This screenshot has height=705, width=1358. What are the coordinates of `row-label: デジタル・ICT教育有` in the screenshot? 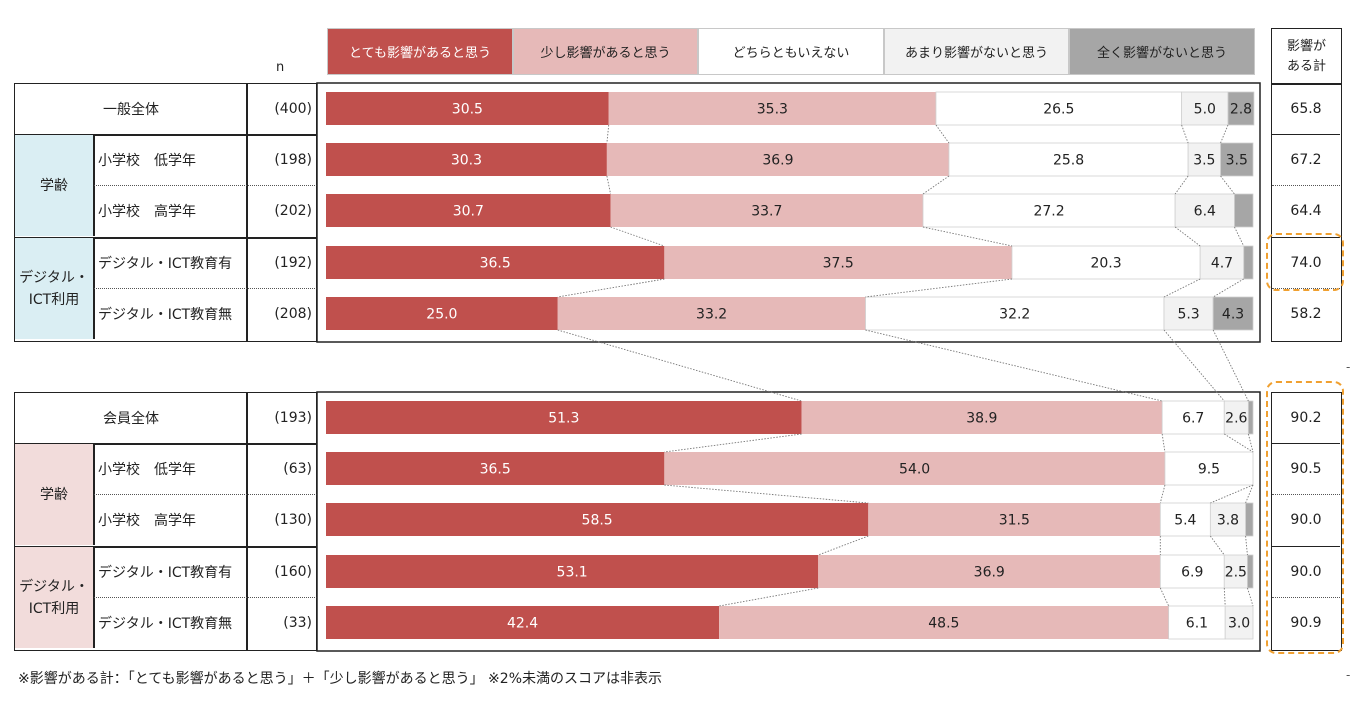 It's located at (165, 264).